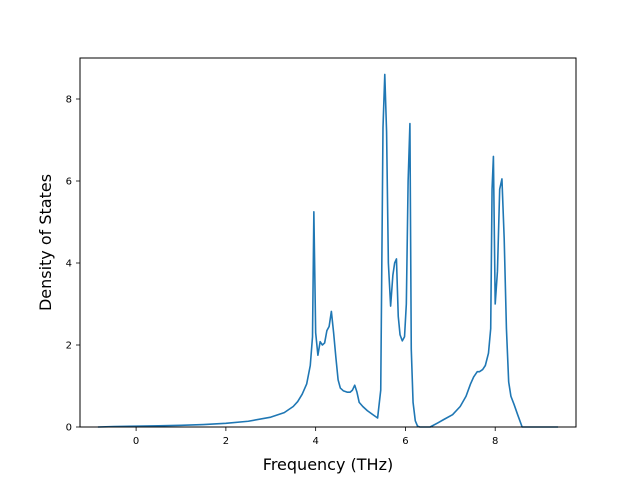  Describe the element at coordinates (315, 441) in the screenshot. I see `x-tick-label: 4` at that location.